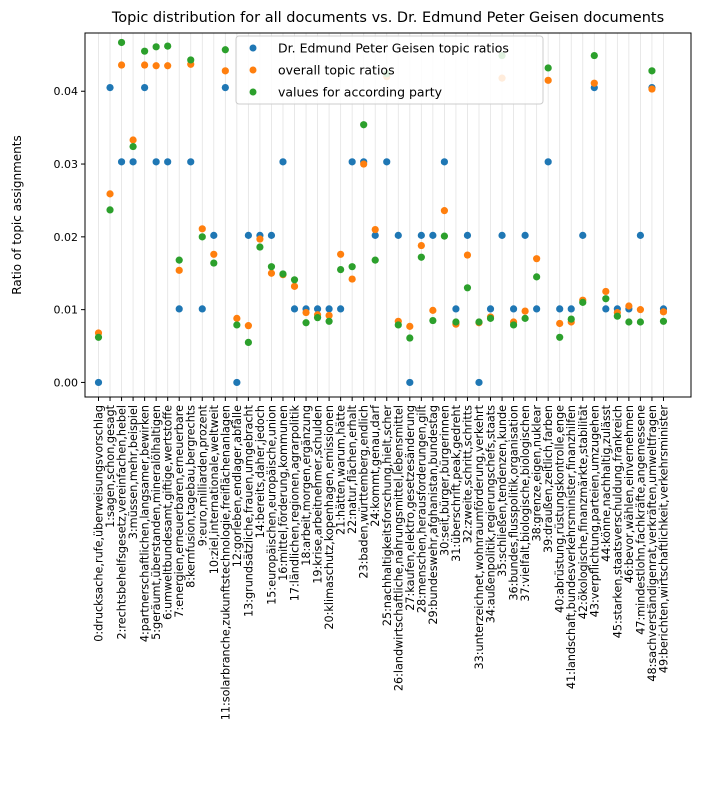 The image size is (714, 811). Describe the element at coordinates (640, 520) in the screenshot. I see `x-tick-label: 47:mindestlohn,fachkräfte,angemessene` at that location.